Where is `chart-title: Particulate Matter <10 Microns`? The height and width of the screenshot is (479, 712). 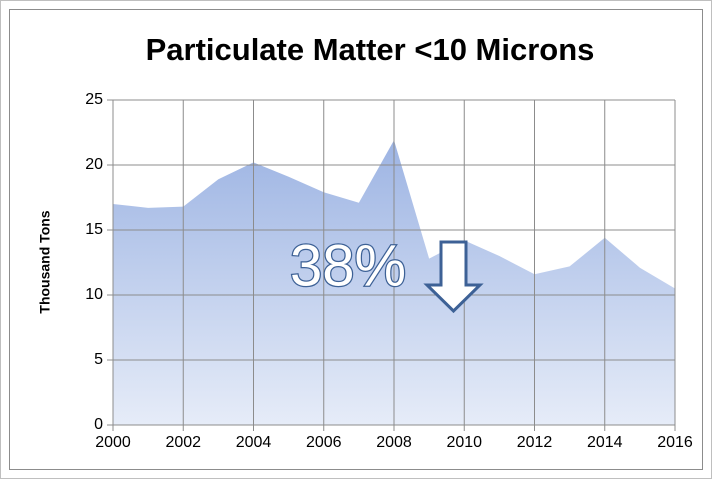 chart-title: Particulate Matter <10 Microns is located at coordinates (370, 49).